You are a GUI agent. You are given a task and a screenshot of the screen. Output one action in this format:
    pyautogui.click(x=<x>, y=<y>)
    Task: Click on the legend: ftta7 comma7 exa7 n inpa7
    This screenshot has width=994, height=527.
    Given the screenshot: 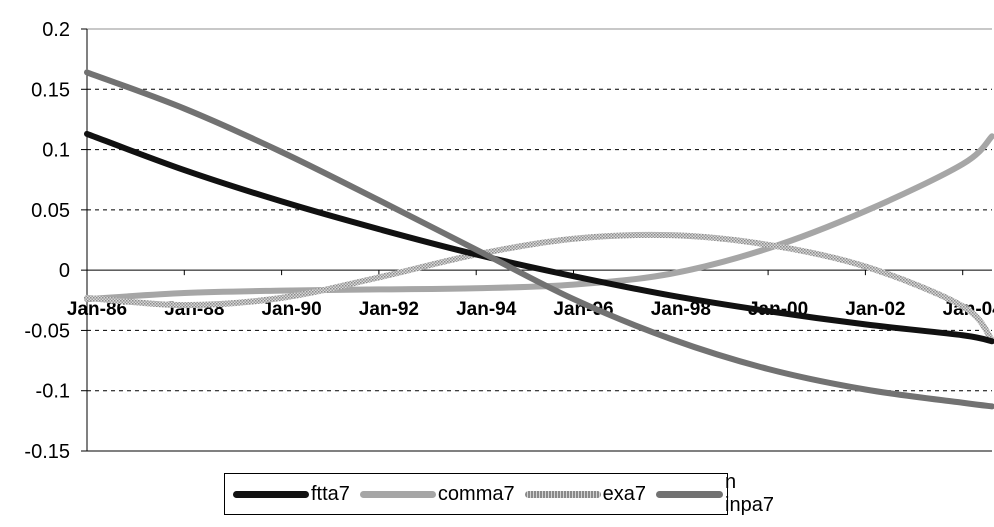 What is the action you would take?
    pyautogui.click(x=499, y=493)
    